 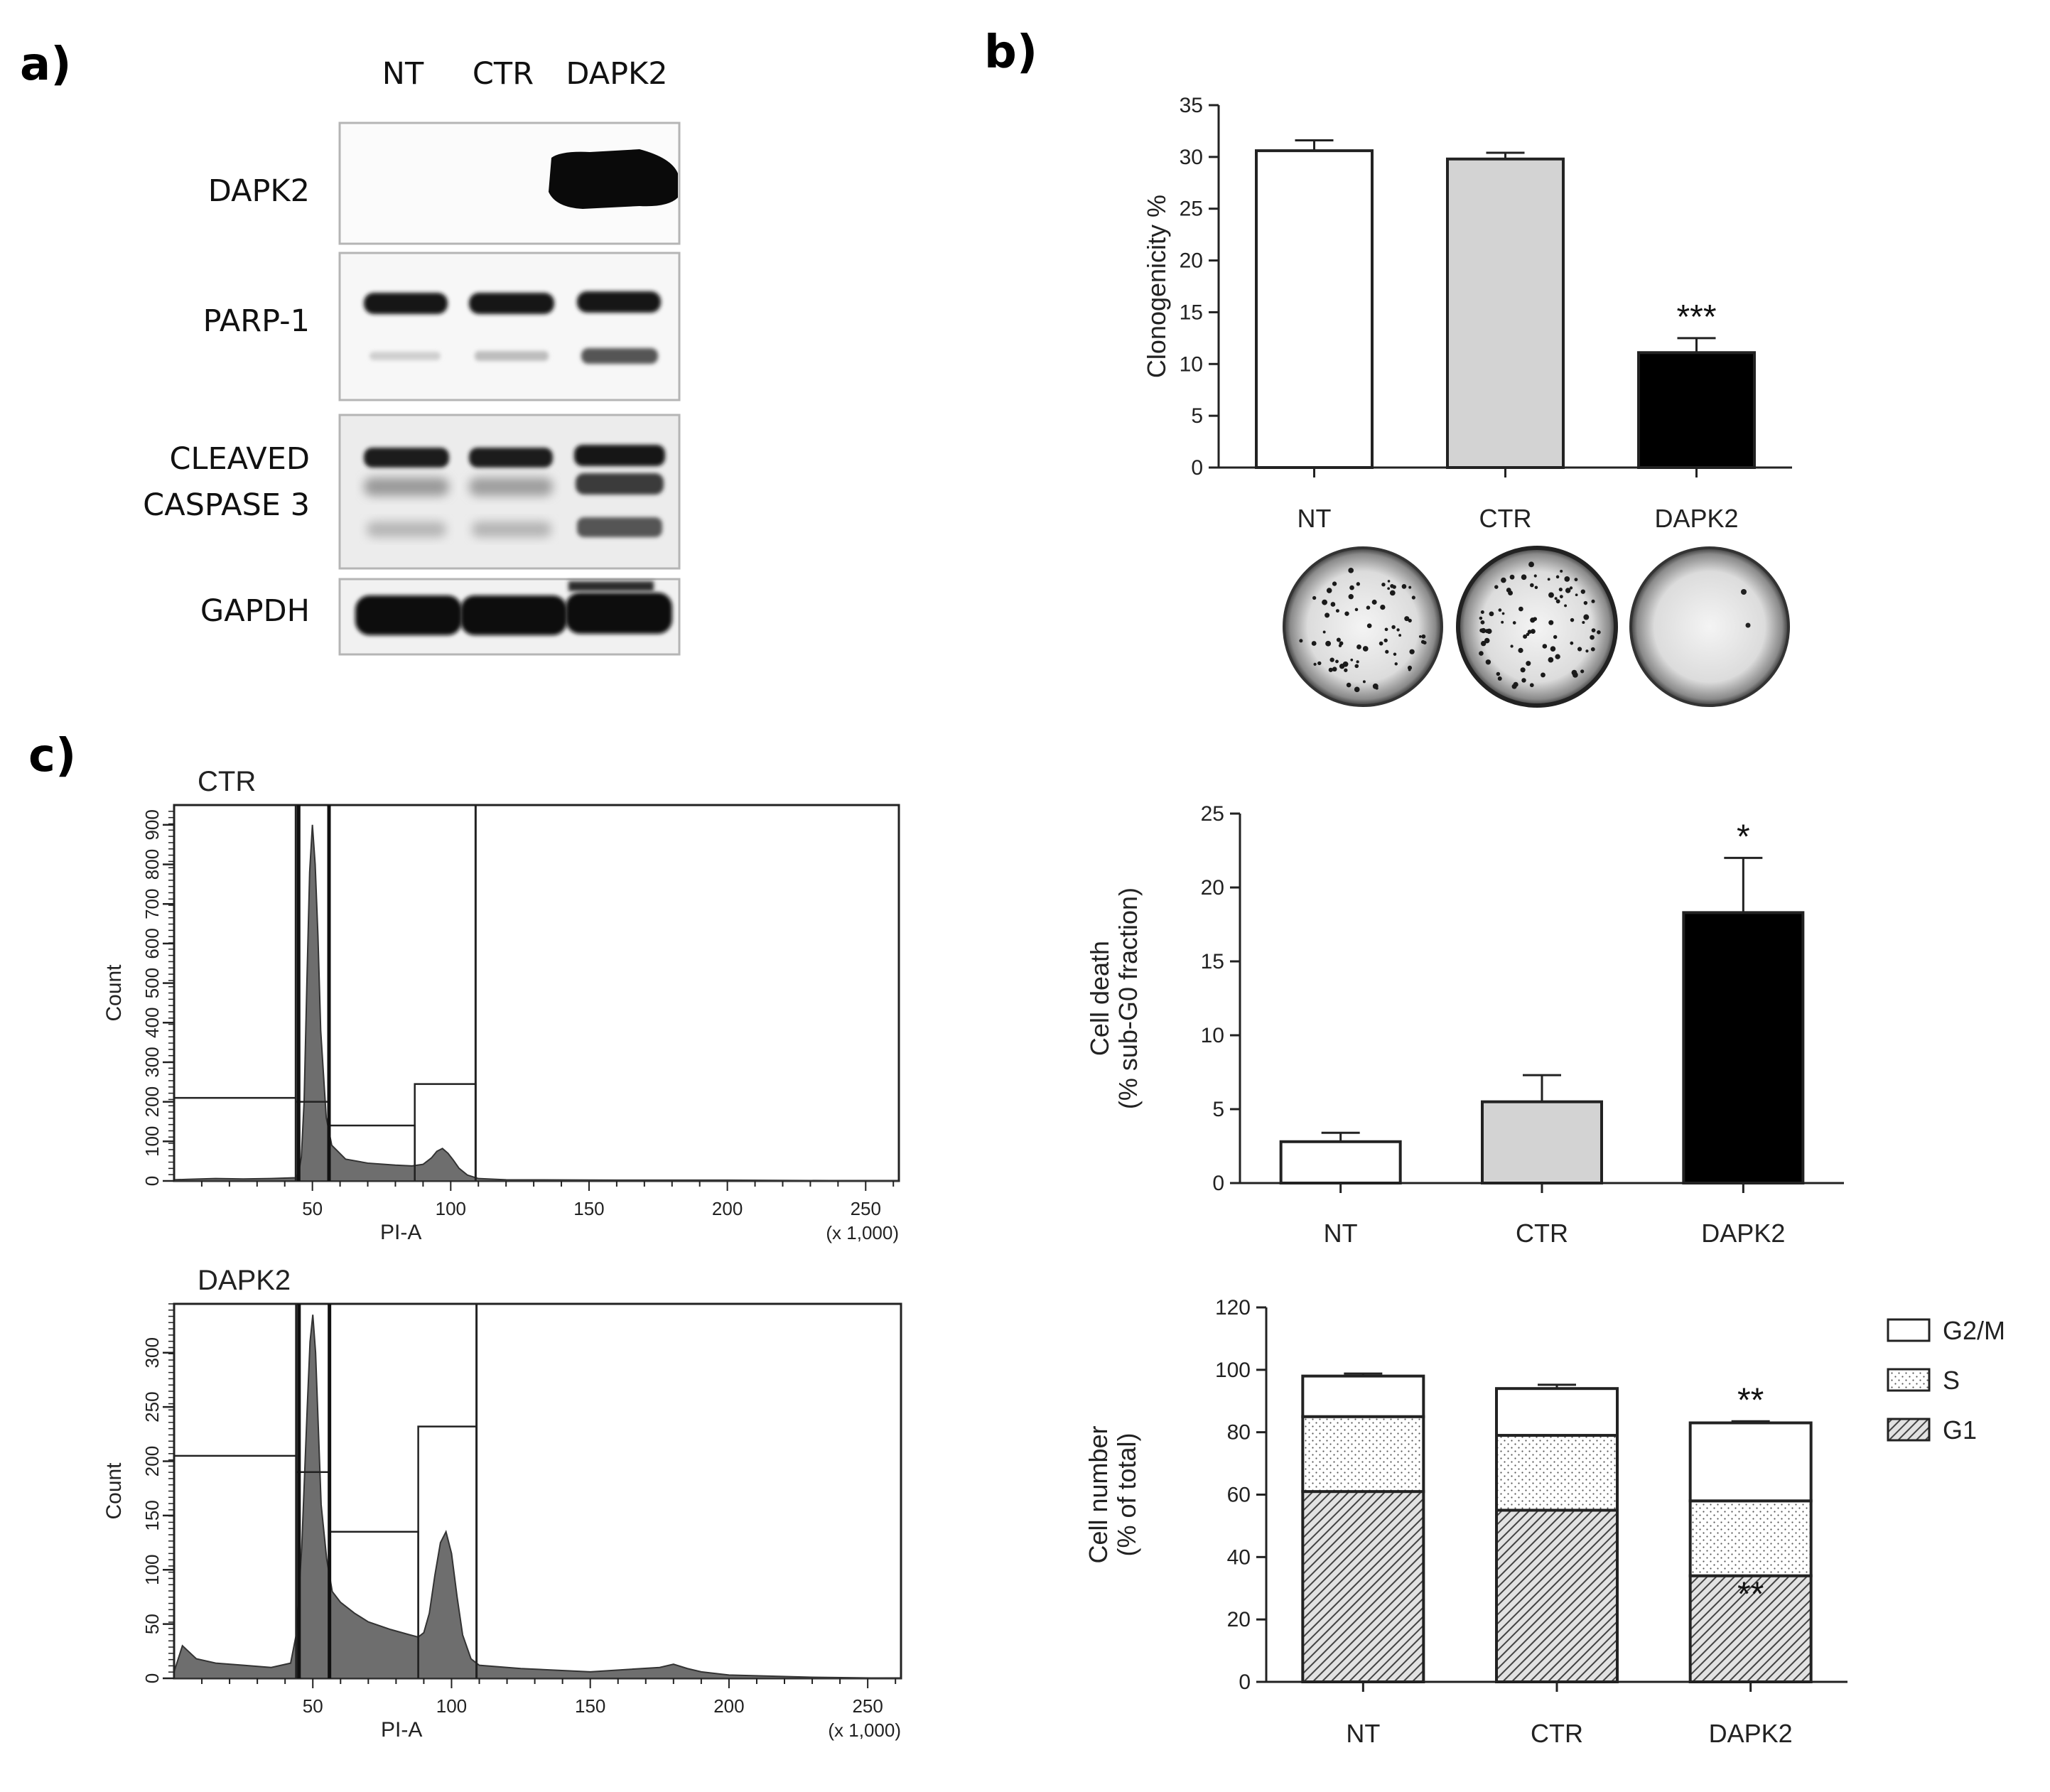 What do you see at coordinates (503, 74) in the screenshot?
I see `lane-label-ctr: CTR` at bounding box center [503, 74].